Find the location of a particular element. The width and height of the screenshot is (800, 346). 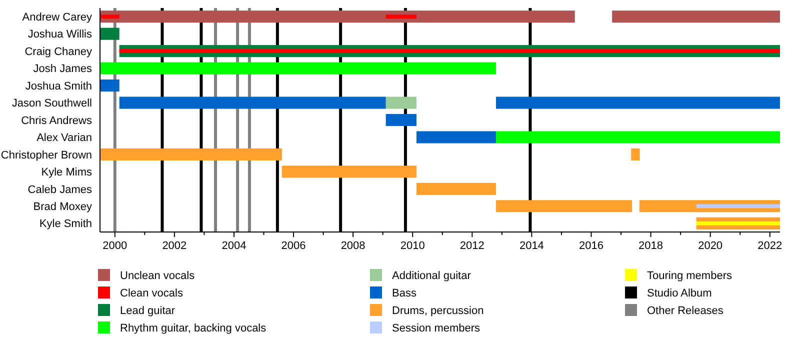

x-tick-label: 2008 is located at coordinates (353, 246).